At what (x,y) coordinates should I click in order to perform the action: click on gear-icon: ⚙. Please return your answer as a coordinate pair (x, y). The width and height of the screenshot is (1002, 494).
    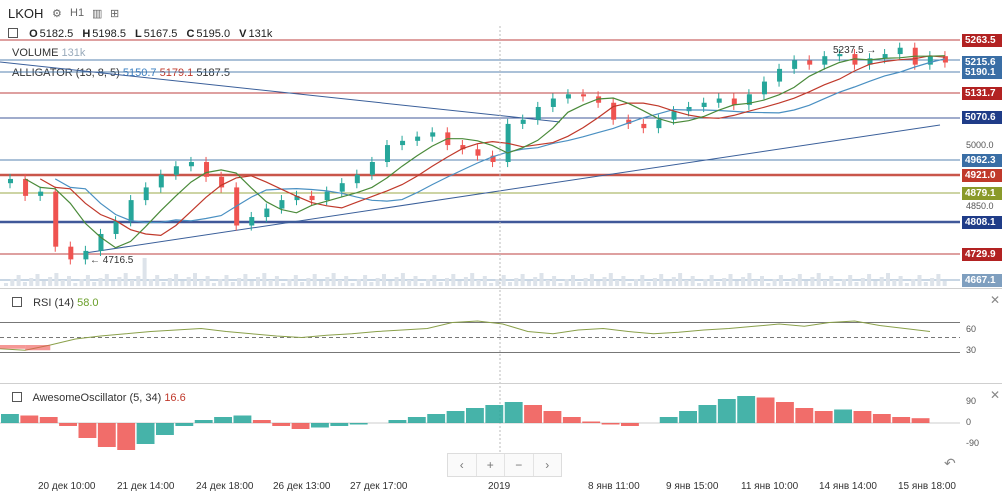
    Looking at the image, I should click on (57, 14).